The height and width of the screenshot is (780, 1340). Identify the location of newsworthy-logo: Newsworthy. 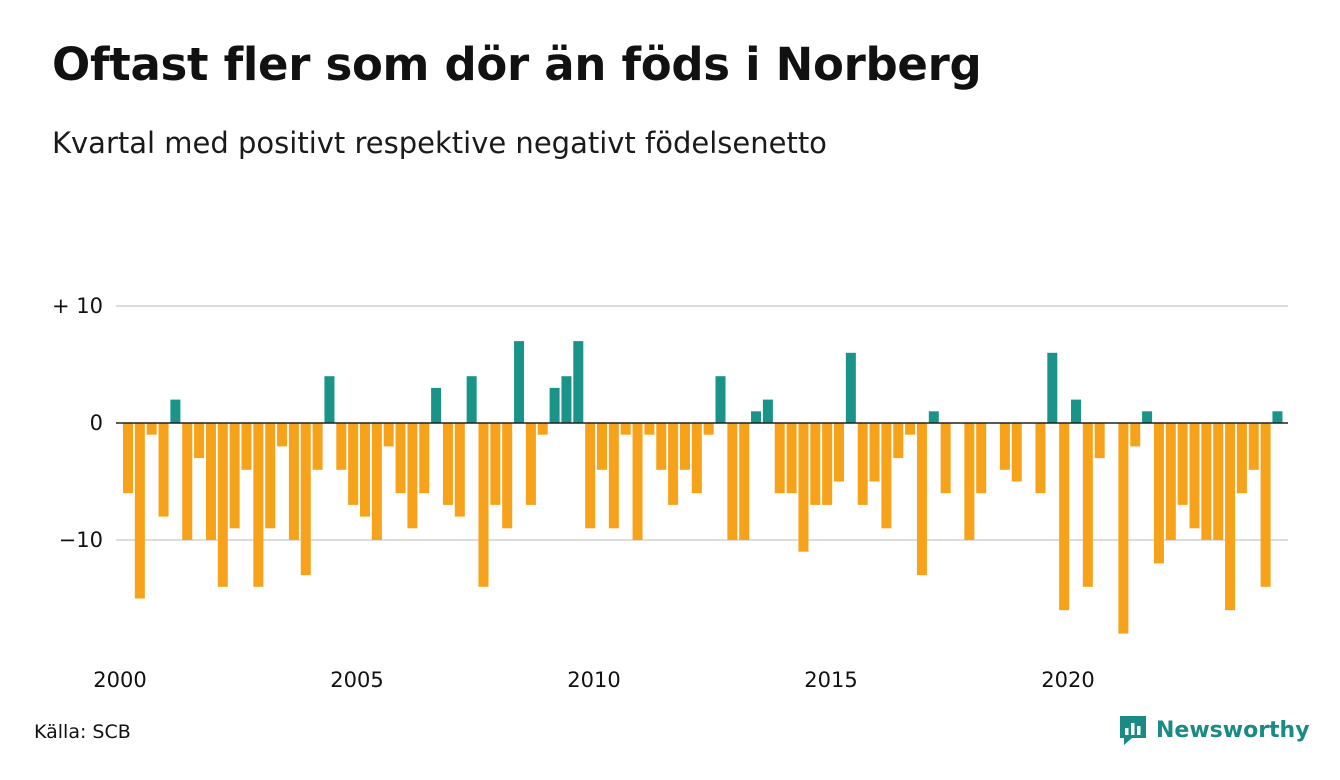
(1214, 730).